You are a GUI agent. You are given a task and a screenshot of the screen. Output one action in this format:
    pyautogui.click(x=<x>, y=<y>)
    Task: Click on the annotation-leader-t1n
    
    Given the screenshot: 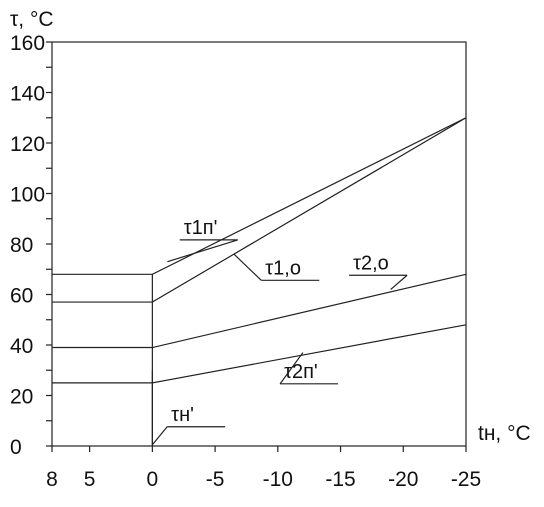 What is the action you would take?
    pyautogui.click(x=202, y=251)
    